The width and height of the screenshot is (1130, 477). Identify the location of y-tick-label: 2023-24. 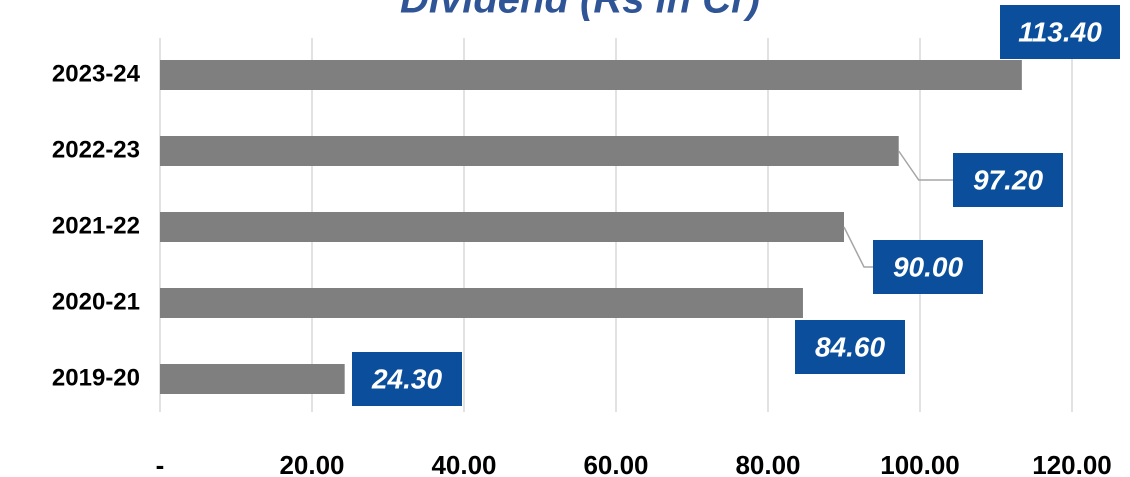
(96, 73).